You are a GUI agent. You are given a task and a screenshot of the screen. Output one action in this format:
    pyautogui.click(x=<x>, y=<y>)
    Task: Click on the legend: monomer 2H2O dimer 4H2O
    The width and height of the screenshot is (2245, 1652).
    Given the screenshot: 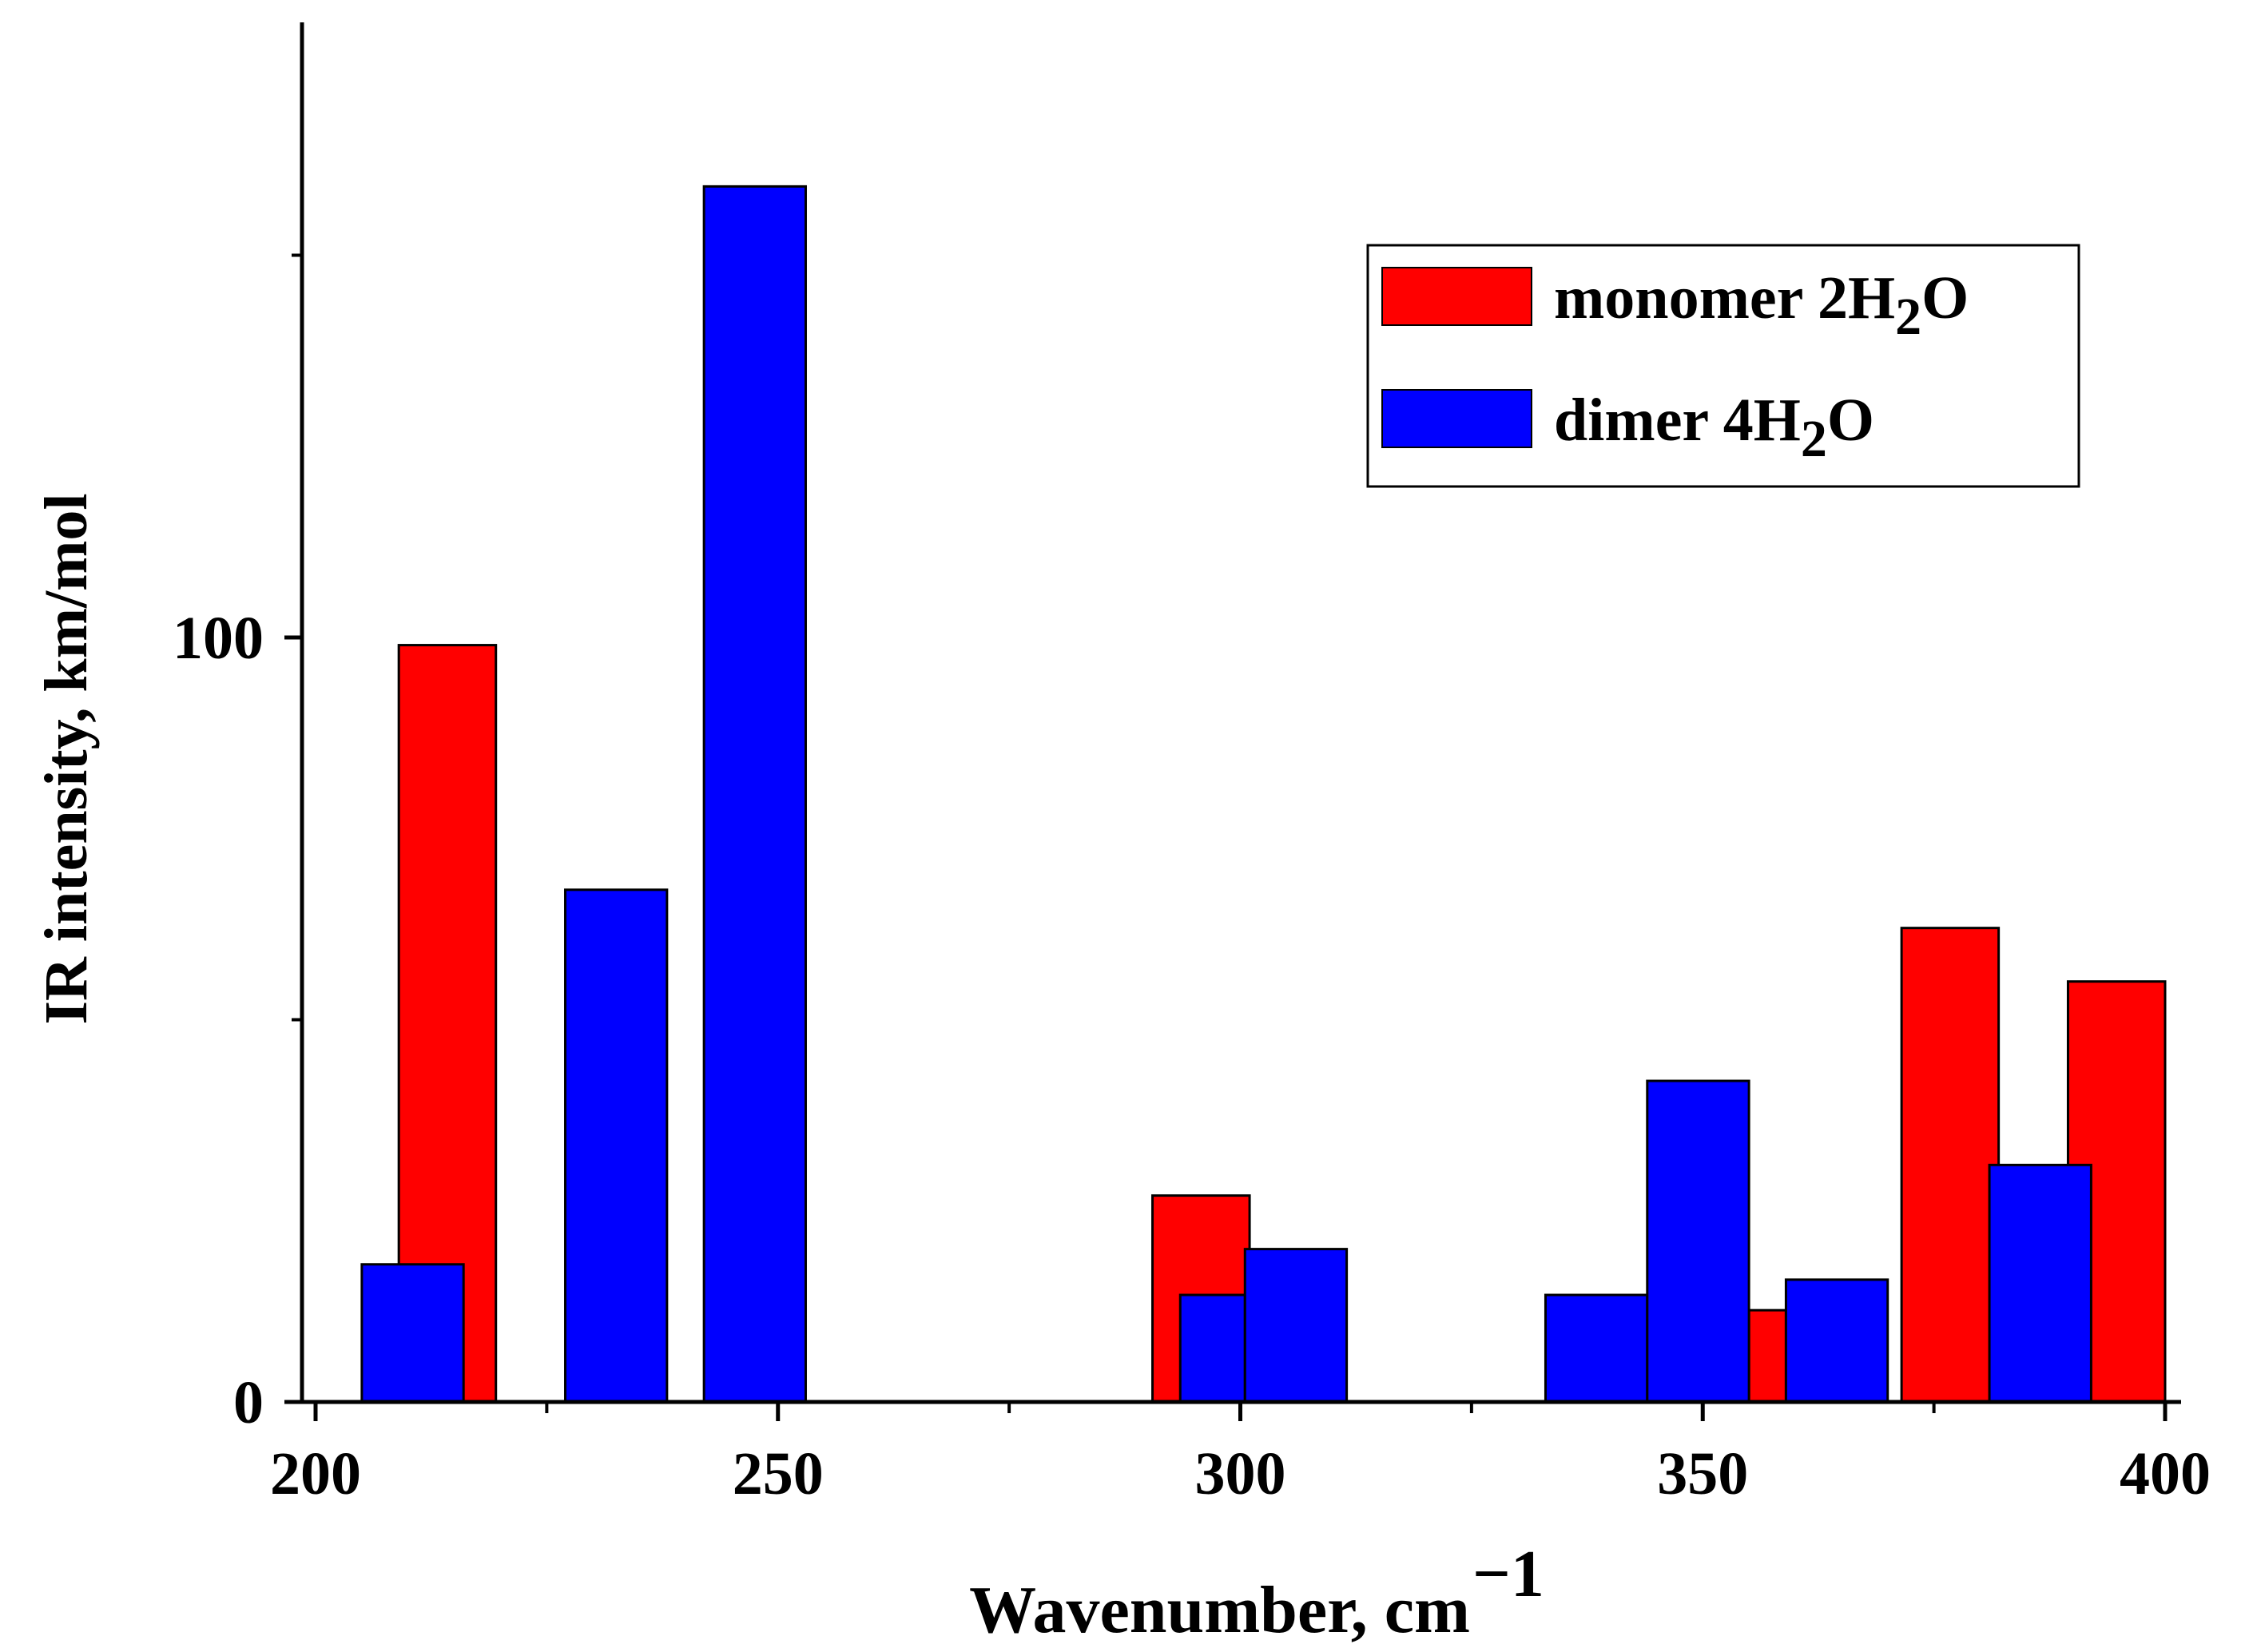 What is the action you would take?
    pyautogui.click(x=1723, y=366)
    